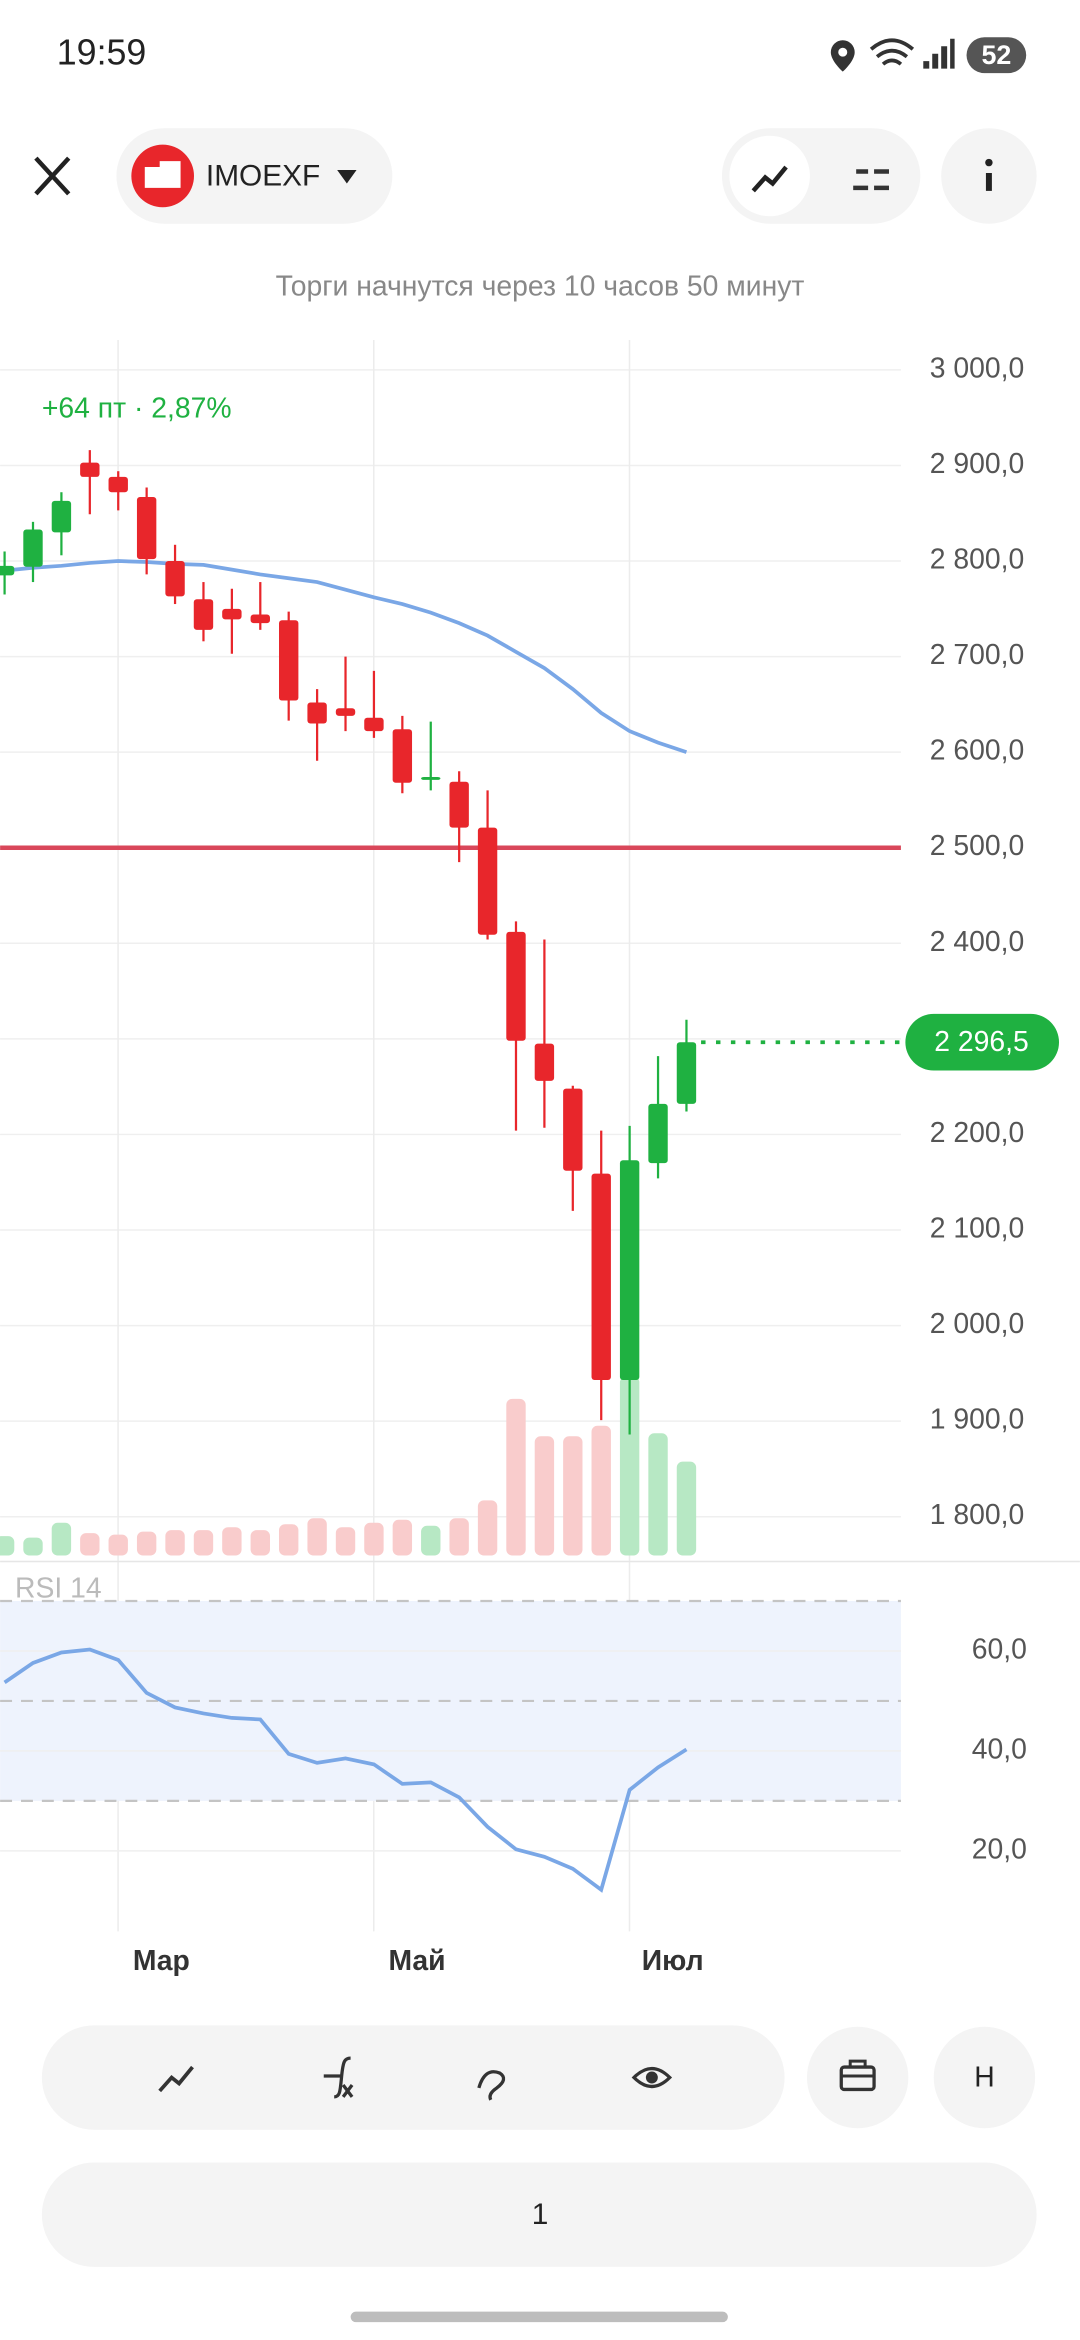 The height and width of the screenshot is (2340, 1080). I want to click on y-tick-label: 1 800,0, so click(977, 1515).